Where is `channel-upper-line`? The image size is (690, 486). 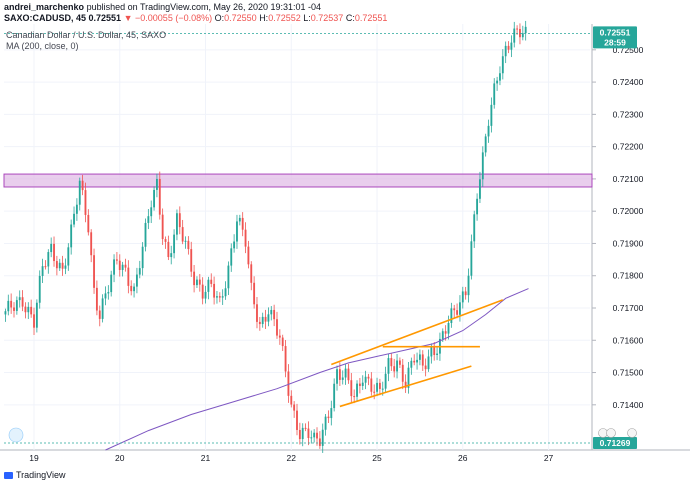
channel-upper-line is located at coordinates (417, 332).